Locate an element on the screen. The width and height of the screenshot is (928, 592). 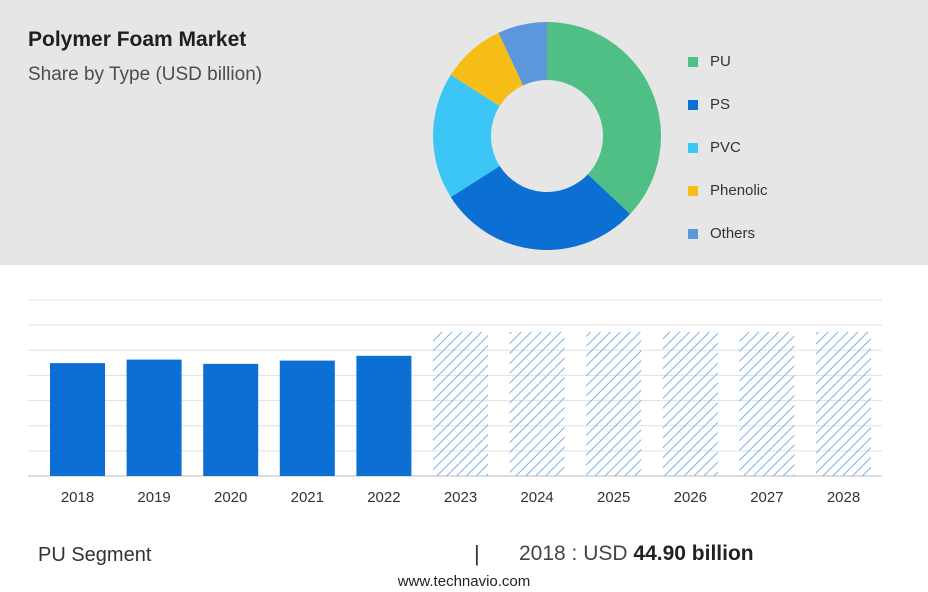
x-tick-label-2023: 2023 is located at coordinates (460, 497).